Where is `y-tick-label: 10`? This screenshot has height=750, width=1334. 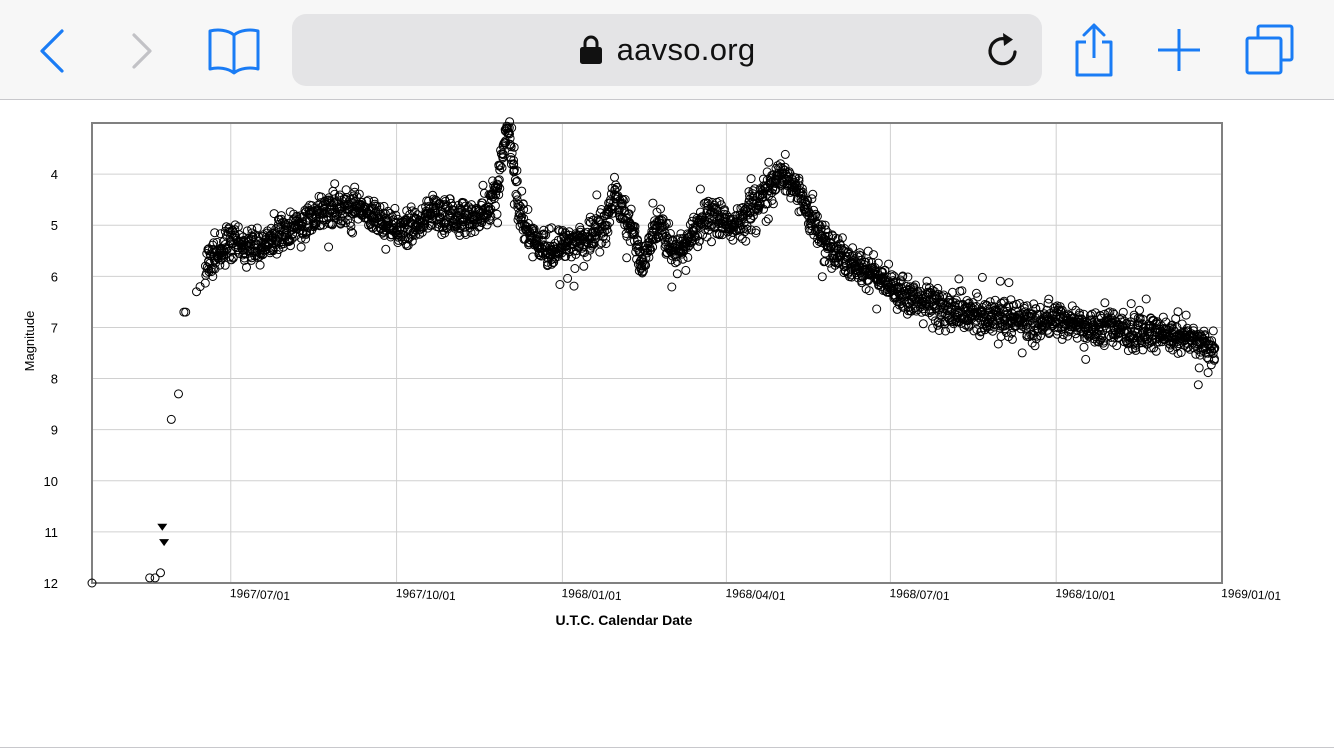
y-tick-label: 10 is located at coordinates (51, 481).